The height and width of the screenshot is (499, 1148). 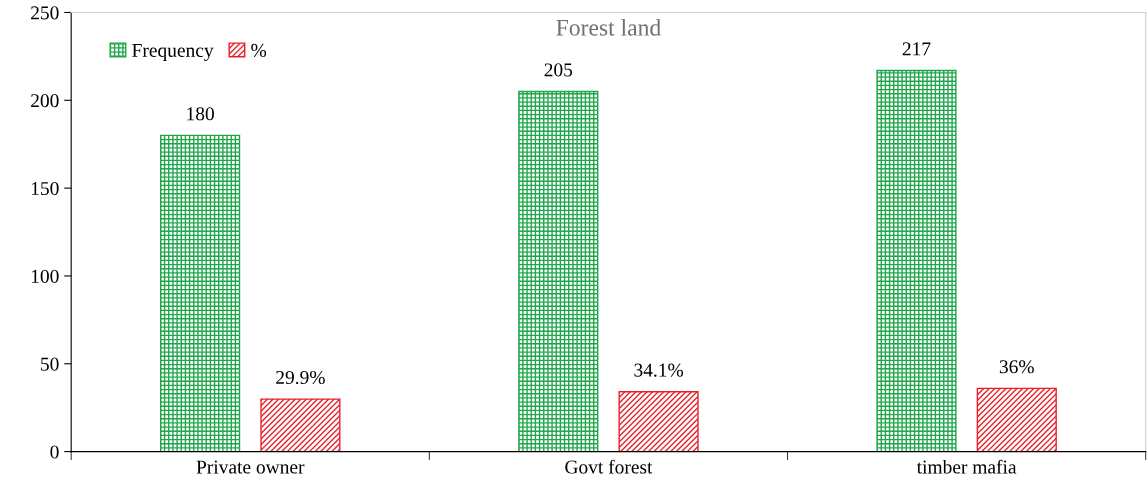 I want to click on data-label: 217, so click(x=916, y=49).